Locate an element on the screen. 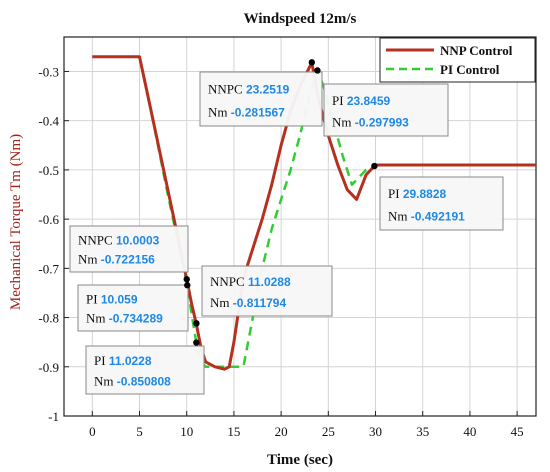 This screenshot has width=550, height=472. datatip-time-value: 10.059 is located at coordinates (119, 299).